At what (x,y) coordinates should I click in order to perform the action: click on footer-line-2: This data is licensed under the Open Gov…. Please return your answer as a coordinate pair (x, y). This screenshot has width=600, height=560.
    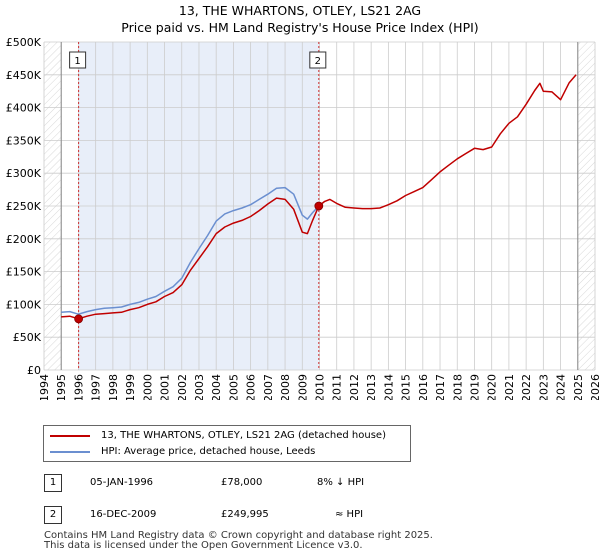
    Looking at the image, I should click on (203, 545).